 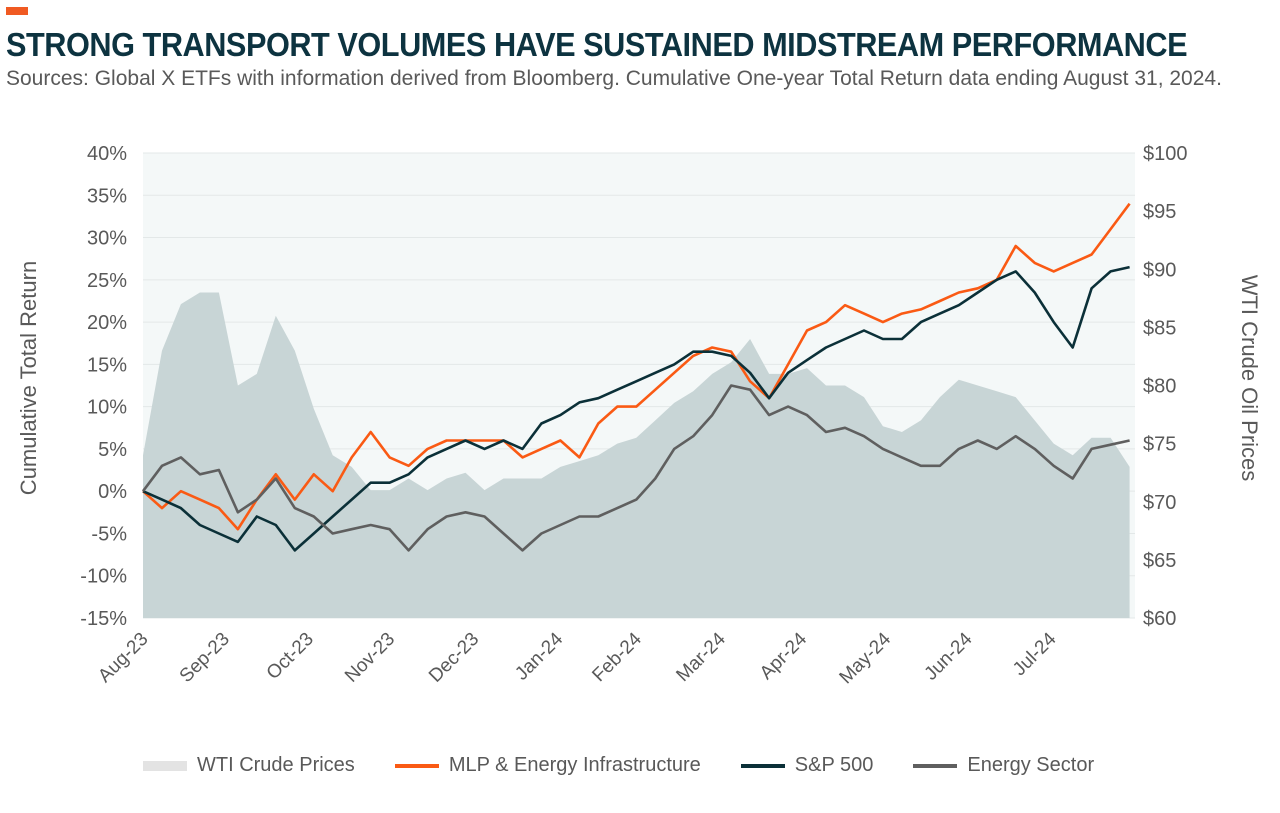 I want to click on y2-tick-label: $65, so click(x=1159, y=561).